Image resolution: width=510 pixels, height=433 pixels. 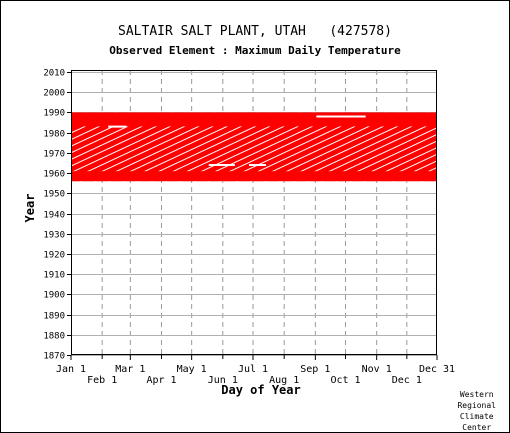 I want to click on y-tick-label: 1970, so click(x=54, y=155).